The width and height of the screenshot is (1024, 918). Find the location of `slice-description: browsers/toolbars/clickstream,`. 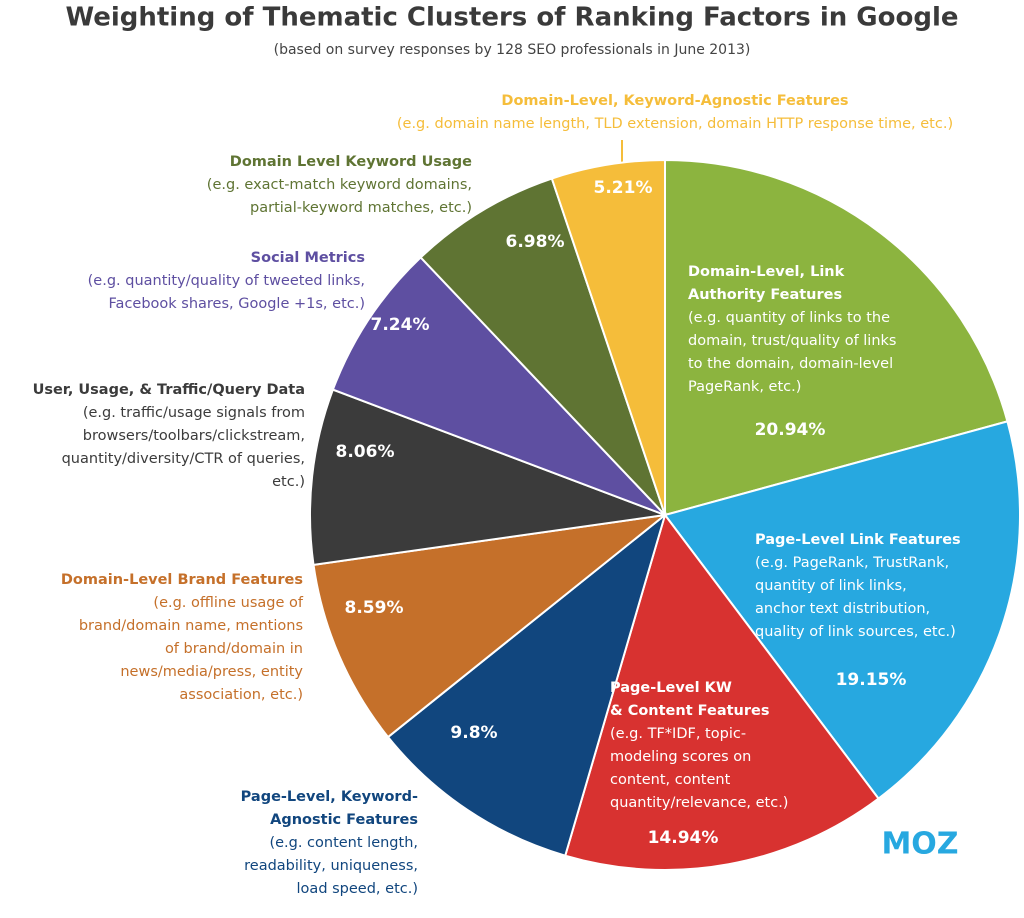

slice-description: browsers/toolbars/clickstream, is located at coordinates (194, 436).